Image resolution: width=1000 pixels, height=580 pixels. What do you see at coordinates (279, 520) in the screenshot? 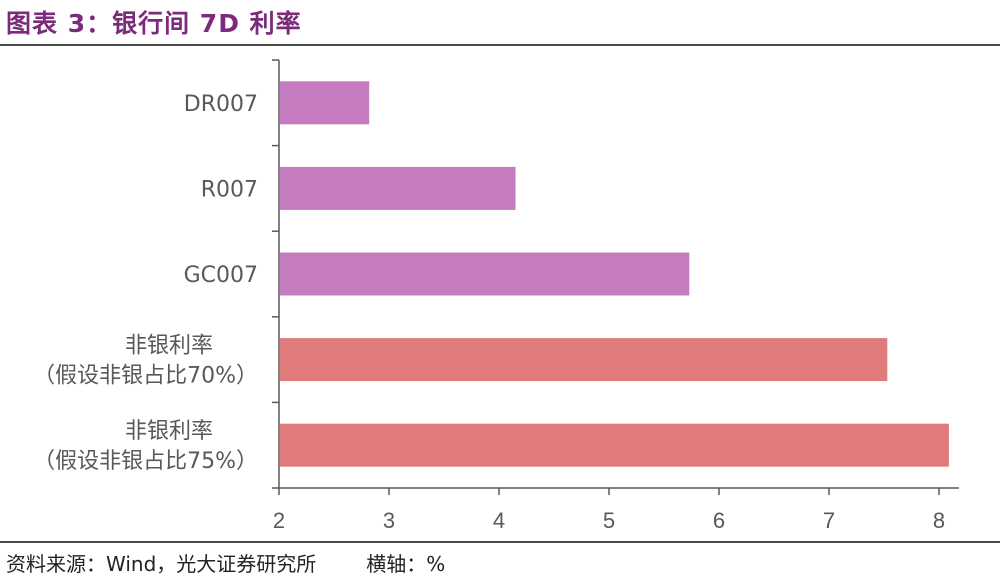
I see `x-tick-label: 2` at bounding box center [279, 520].